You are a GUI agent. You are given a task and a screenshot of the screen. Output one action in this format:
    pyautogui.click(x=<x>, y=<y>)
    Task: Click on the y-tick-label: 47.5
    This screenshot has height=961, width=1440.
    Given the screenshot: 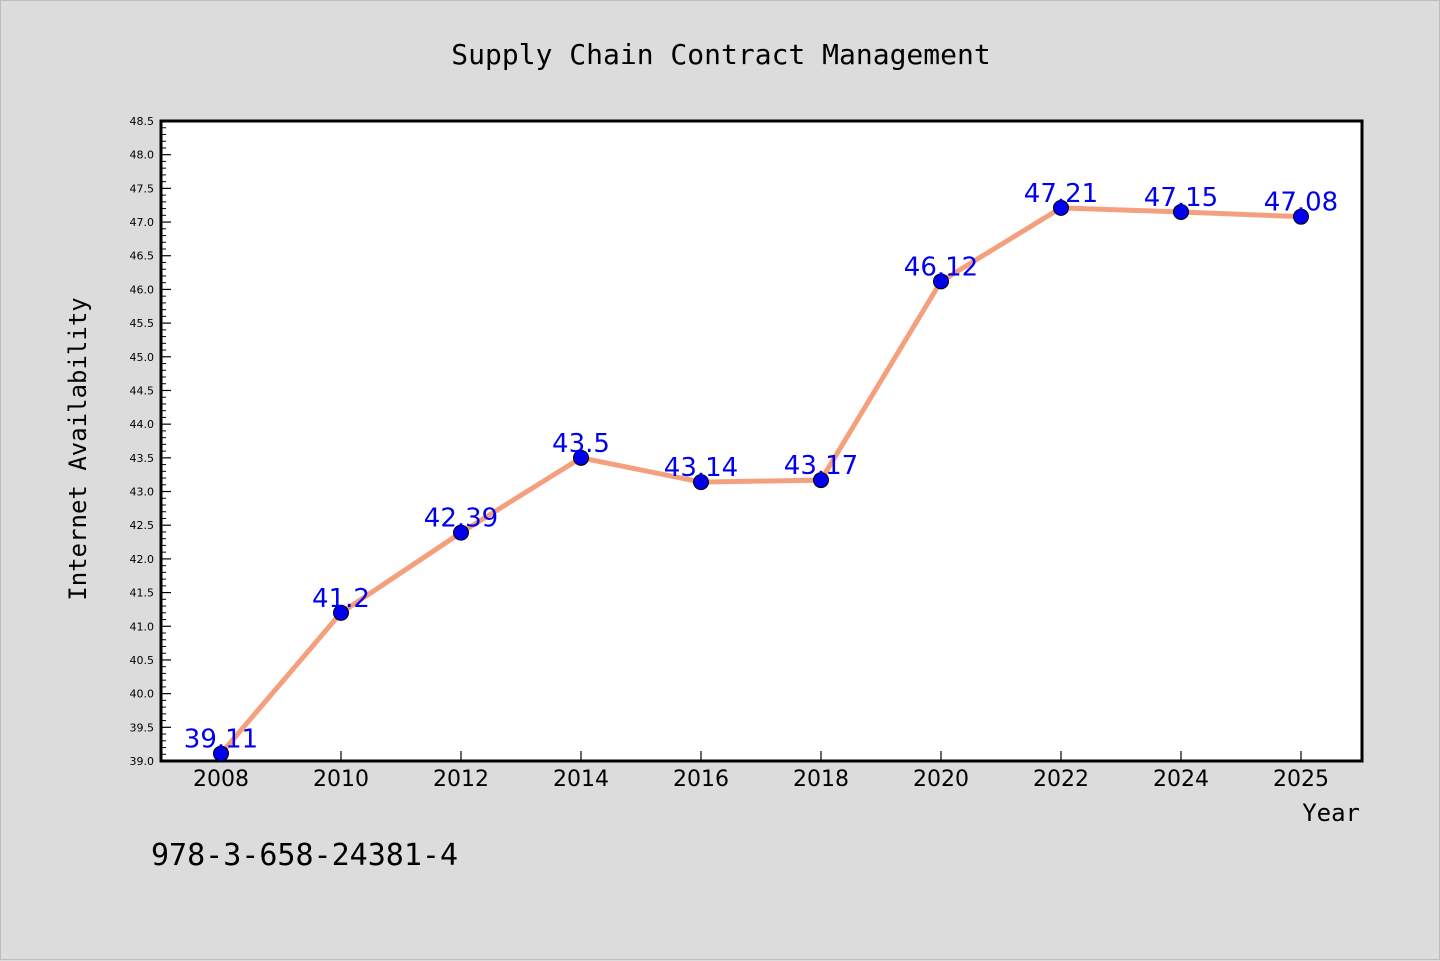 What is the action you would take?
    pyautogui.click(x=142, y=188)
    